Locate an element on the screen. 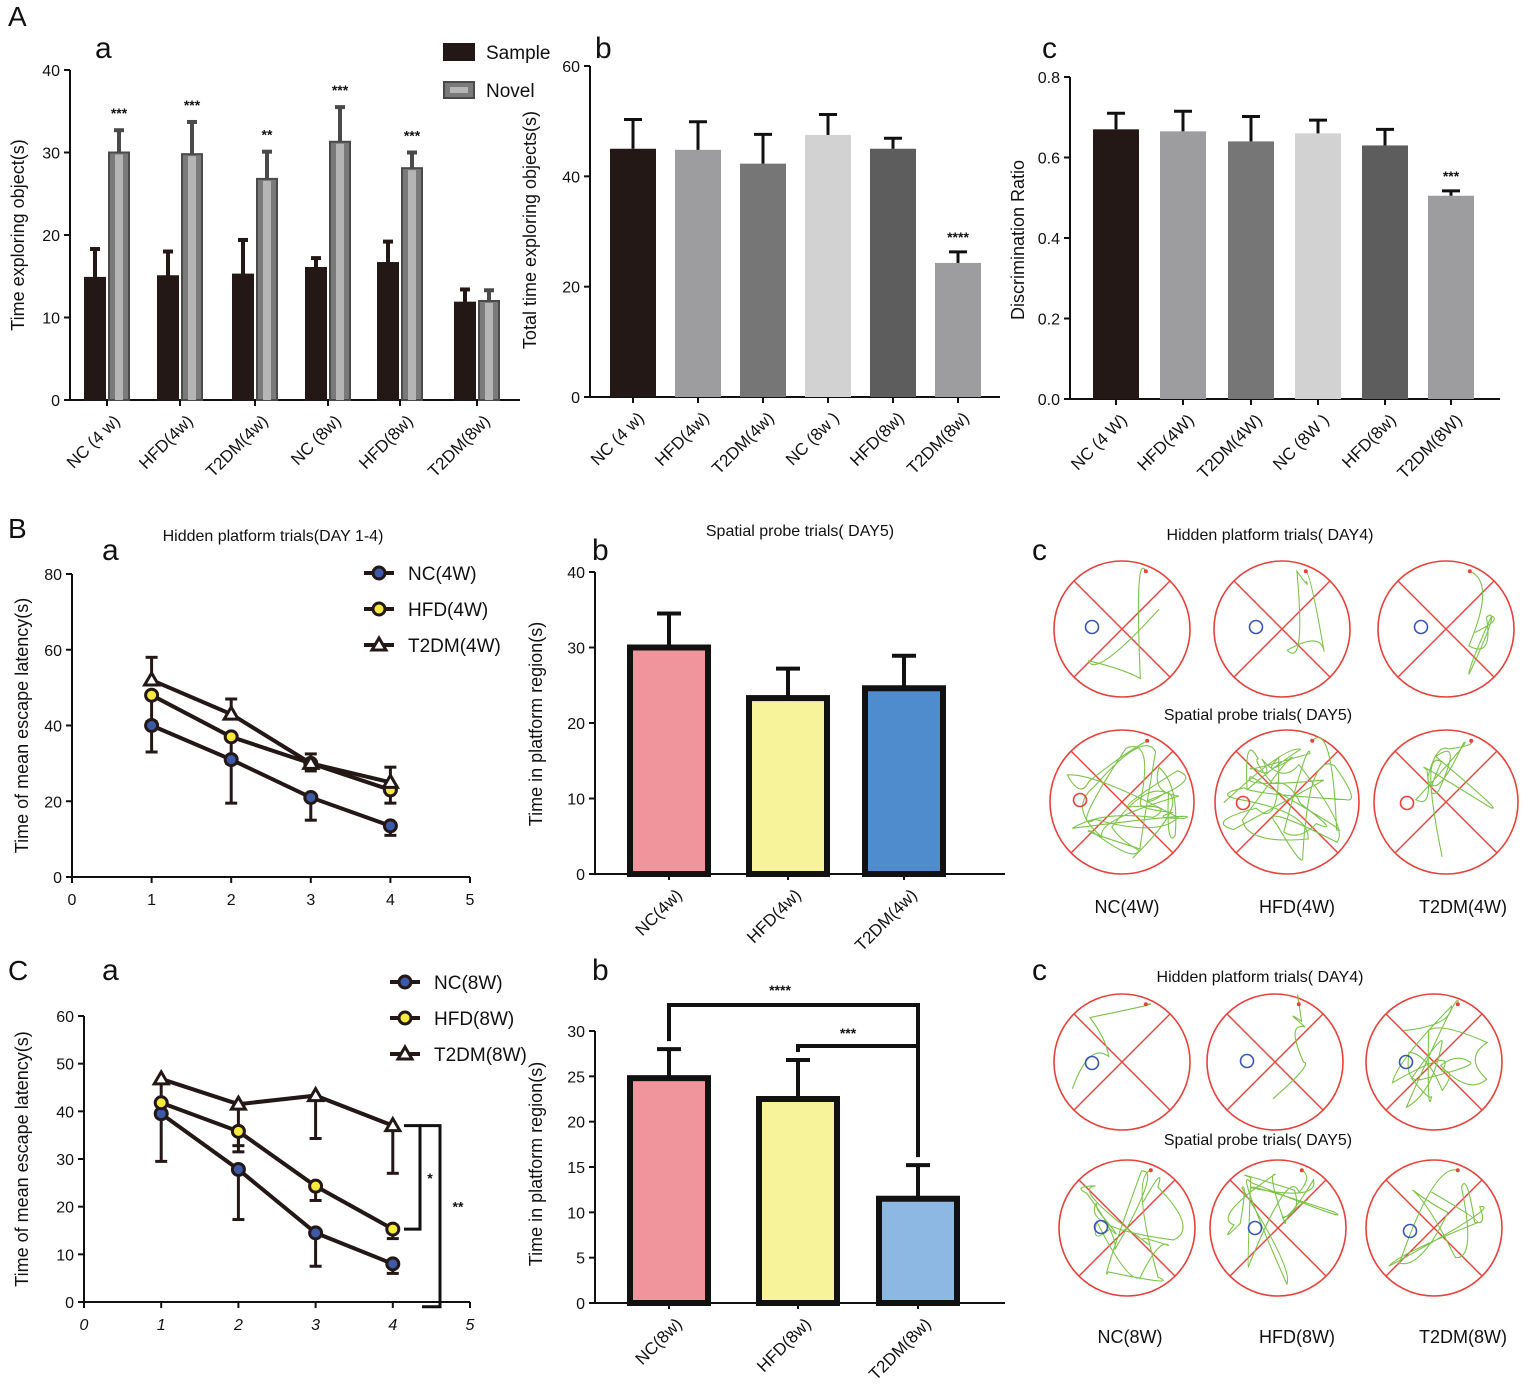 The height and width of the screenshot is (1386, 1536). sub-label-A-b: b is located at coordinates (603, 48).